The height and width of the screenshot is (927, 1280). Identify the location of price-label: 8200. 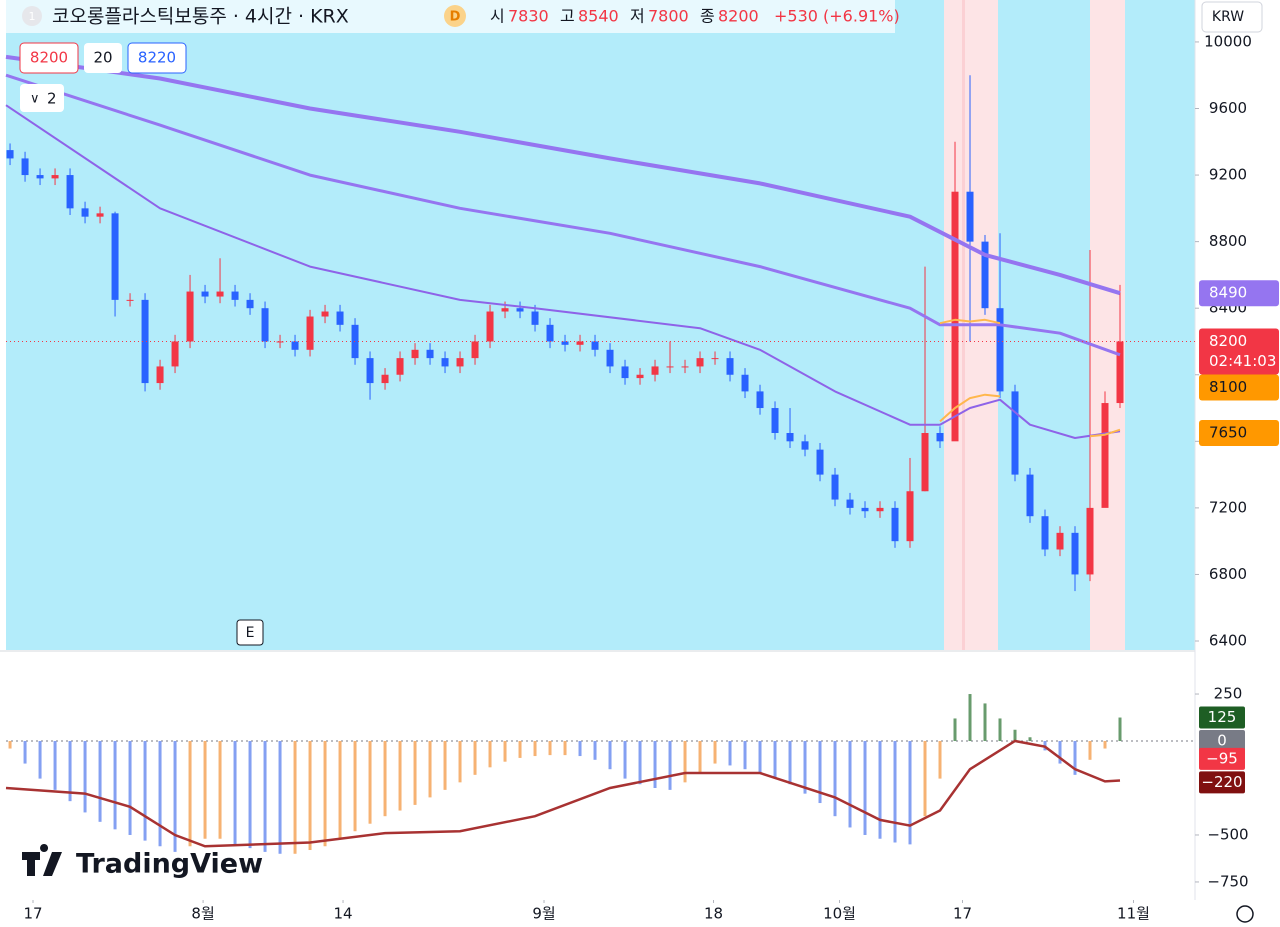
(1228, 341).